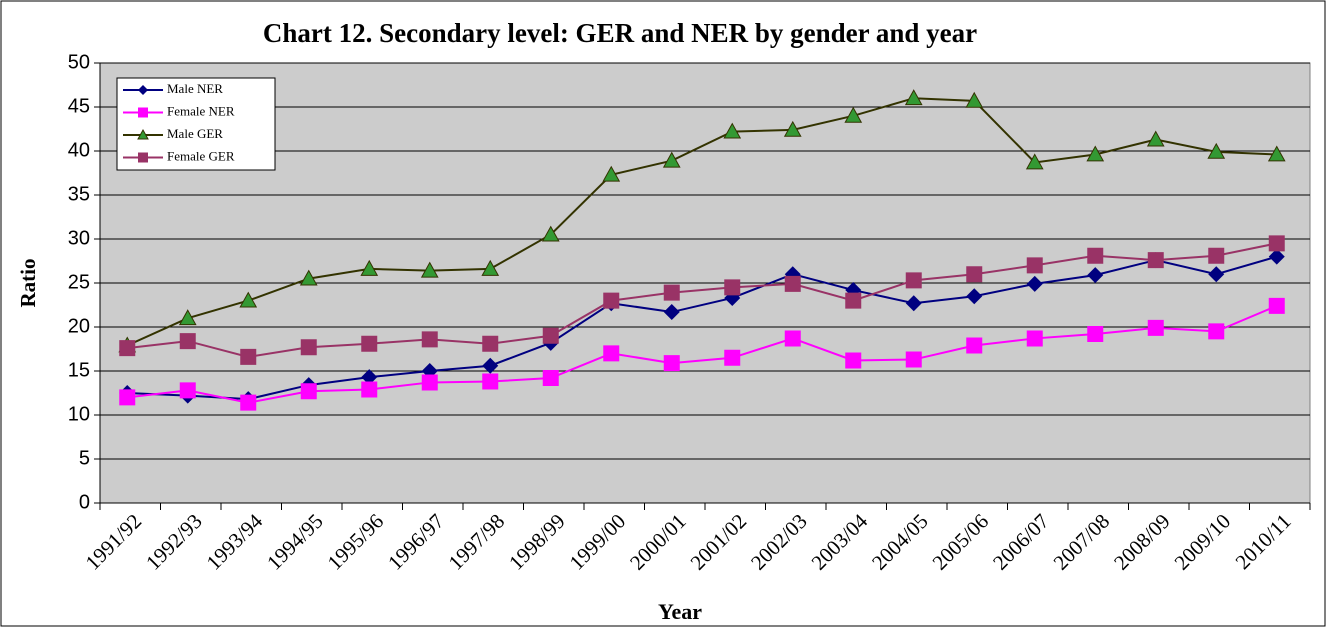  I want to click on y-tick-label: 20, so click(79, 326).